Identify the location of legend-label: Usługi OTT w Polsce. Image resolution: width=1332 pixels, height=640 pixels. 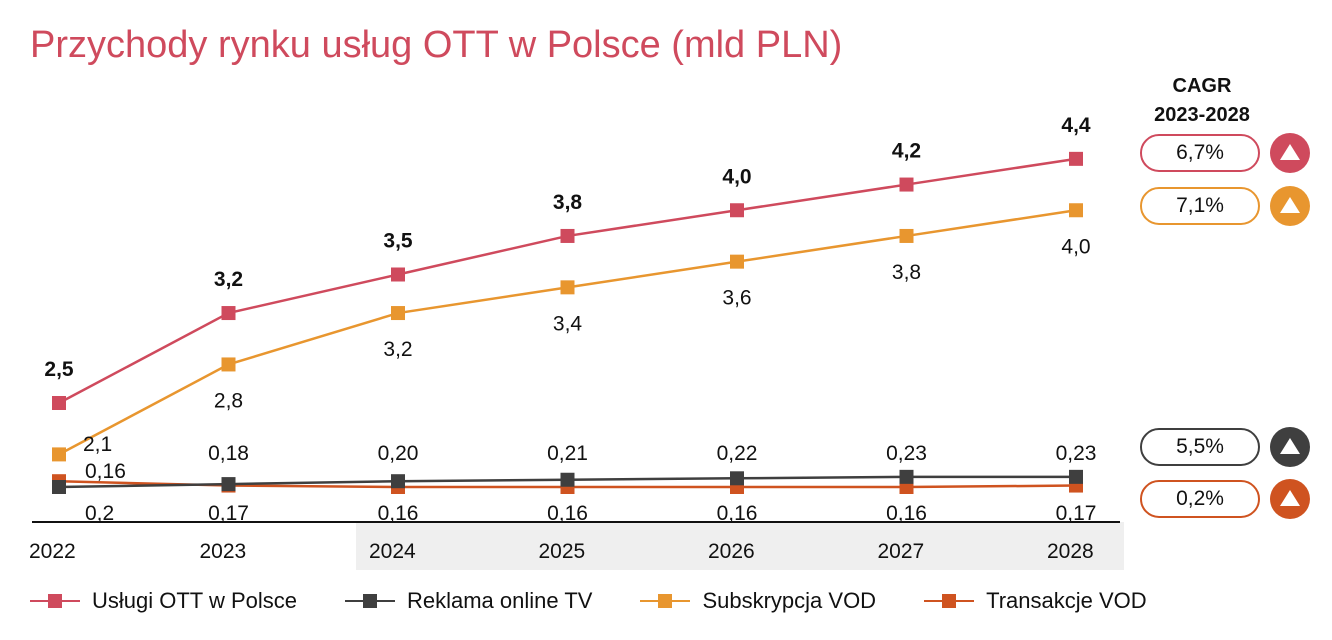
(194, 600).